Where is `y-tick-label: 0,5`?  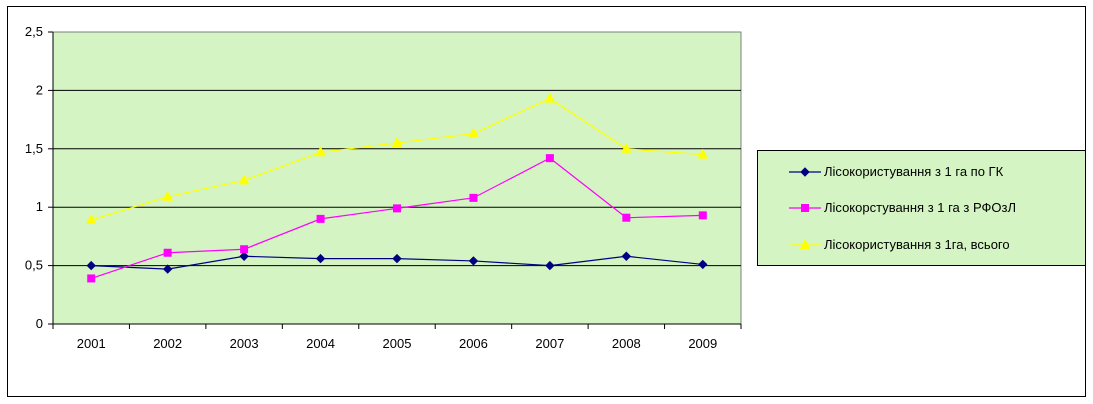 y-tick-label: 0,5 is located at coordinates (34, 265).